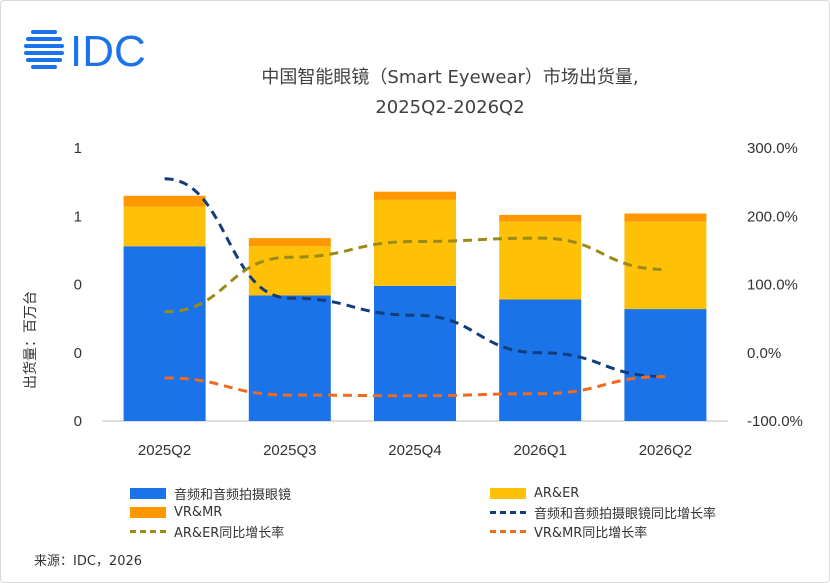 The width and height of the screenshot is (830, 583). Describe the element at coordinates (44, 49) in the screenshot. I see `globe-icon` at that location.